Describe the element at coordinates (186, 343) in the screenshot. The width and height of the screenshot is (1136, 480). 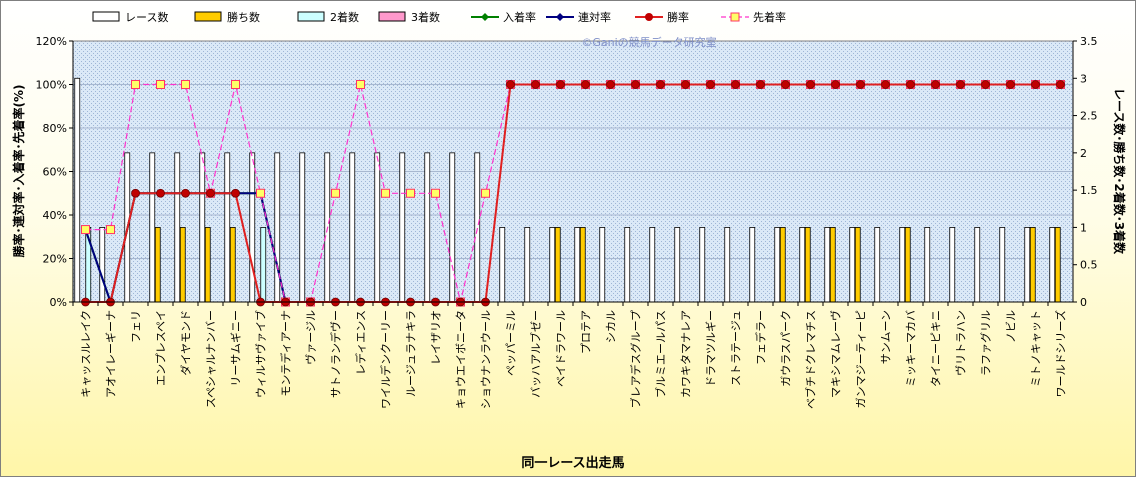
I see `x-tick-label: ダイヤモンド` at that location.